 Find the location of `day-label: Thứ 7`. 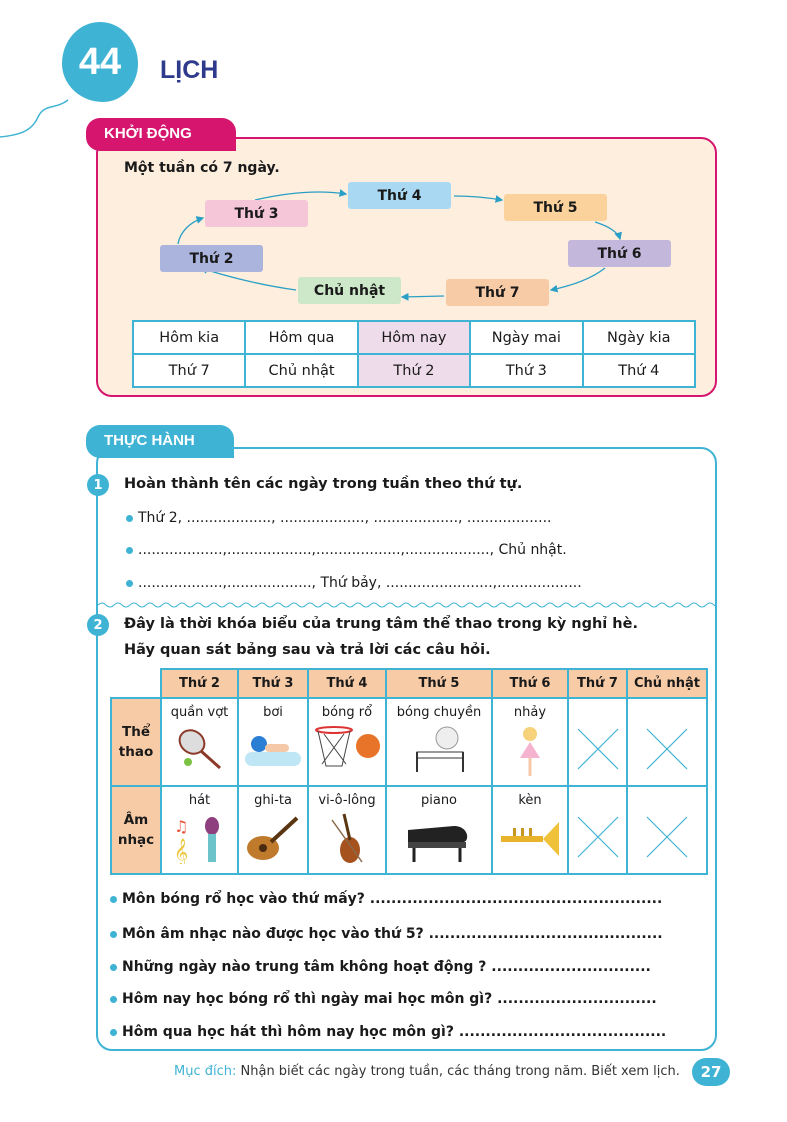

day-label: Thứ 7 is located at coordinates (497, 292).